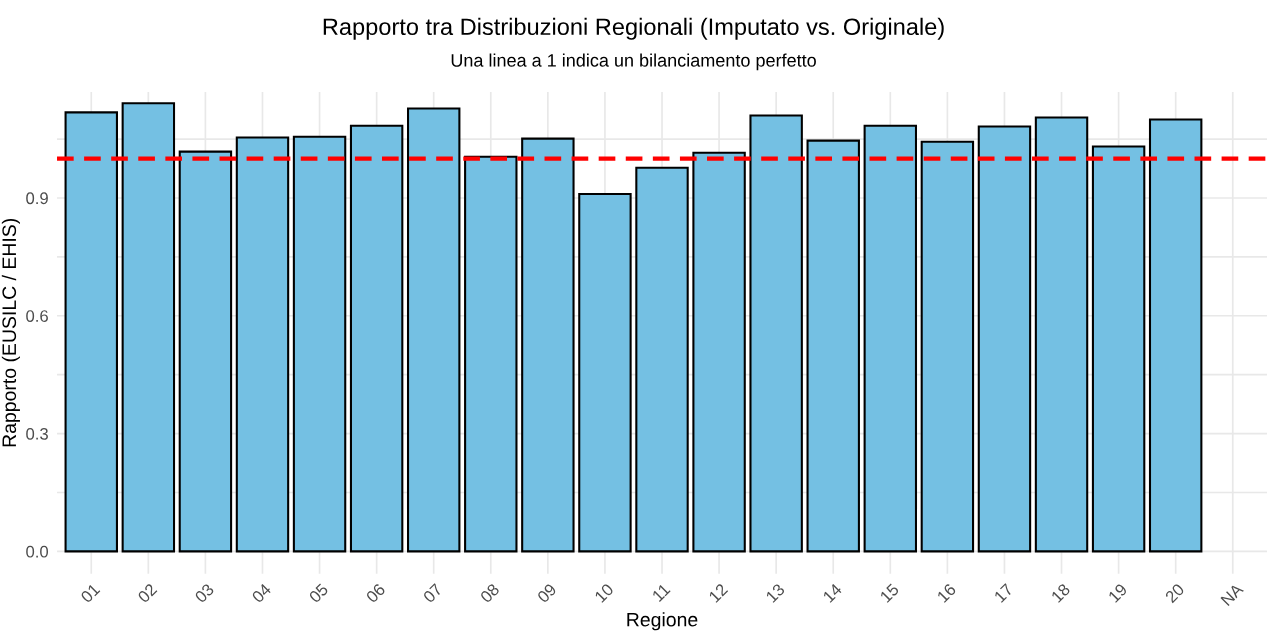 The height and width of the screenshot is (634, 1267). What do you see at coordinates (489, 593) in the screenshot?
I see `x-tick-label: 08` at bounding box center [489, 593].